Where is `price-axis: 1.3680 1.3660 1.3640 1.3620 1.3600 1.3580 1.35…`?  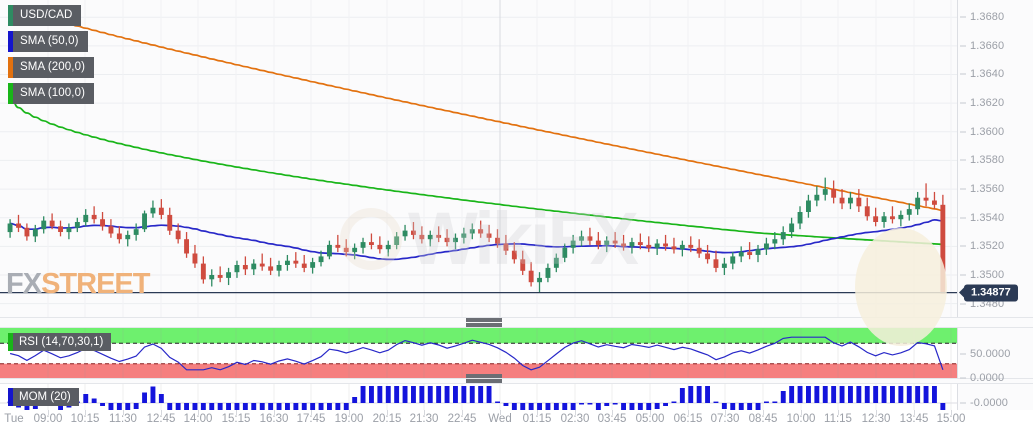 price-axis: 1.3680 1.3660 1.3640 1.3620 1.3600 1.3580 1.35… is located at coordinates (995, 158).